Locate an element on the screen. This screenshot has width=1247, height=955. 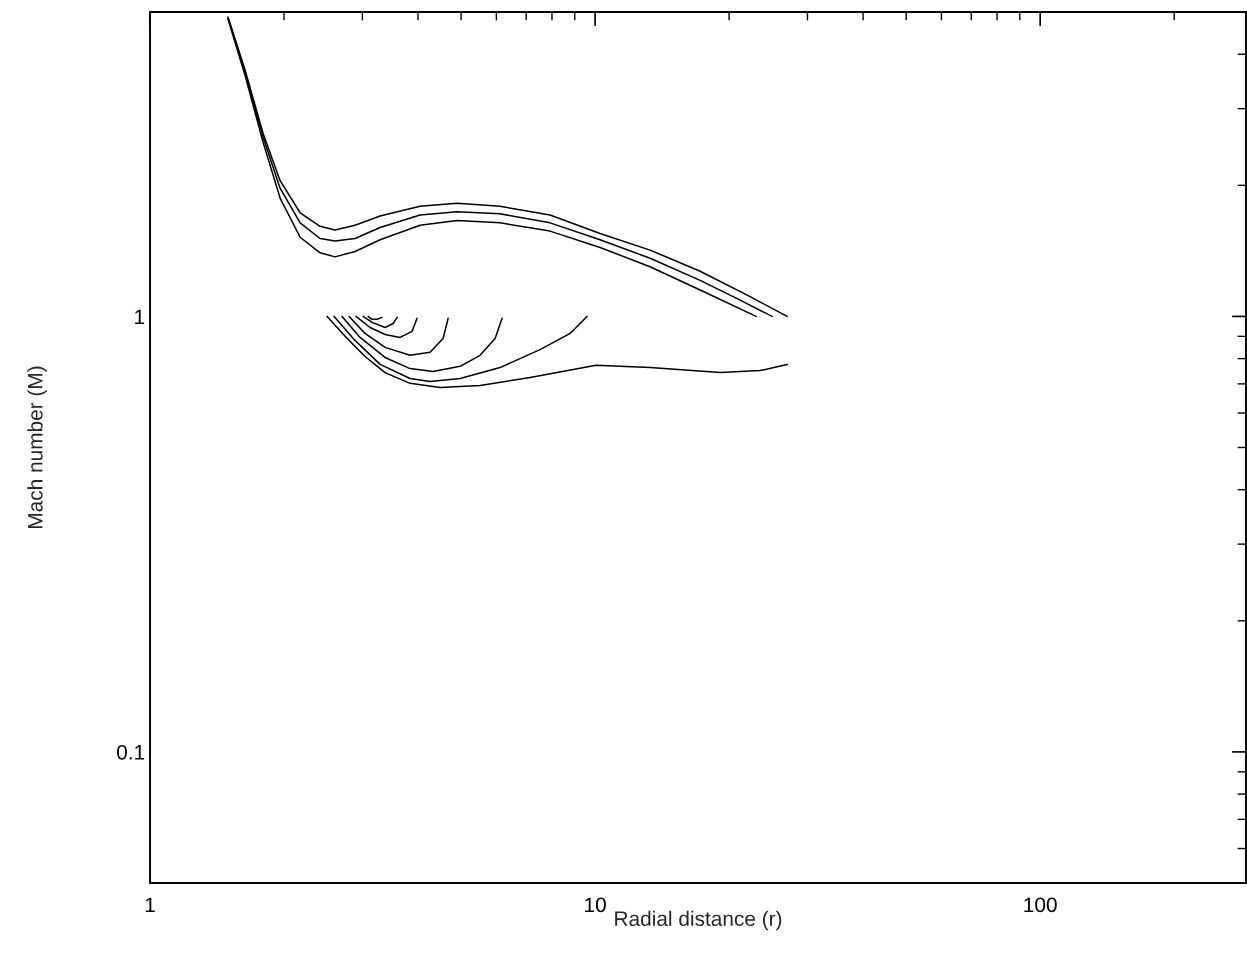
y-tick-label: 0.1 is located at coordinates (131, 752).